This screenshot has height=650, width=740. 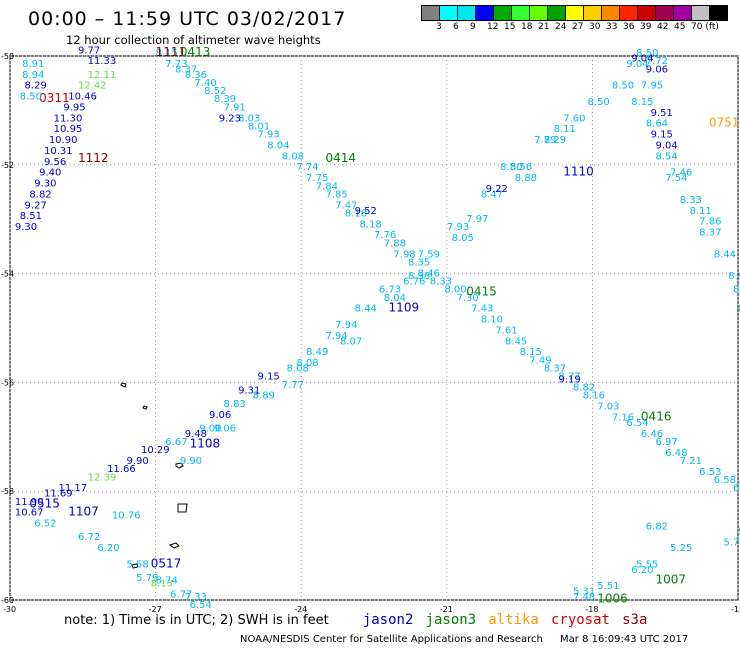 What do you see at coordinates (269, 135) in the screenshot?
I see `track-value: 7.93` at bounding box center [269, 135].